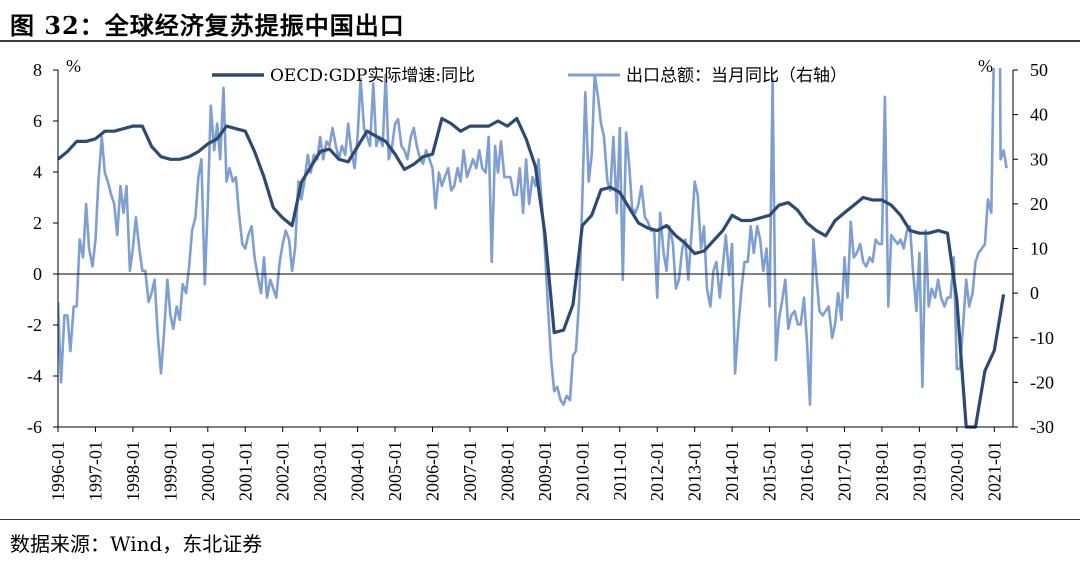 The height and width of the screenshot is (563, 1080). What do you see at coordinates (372, 76) in the screenshot?
I see `legend-oecd-label: OECD:GDP实际增速:同比` at bounding box center [372, 76].